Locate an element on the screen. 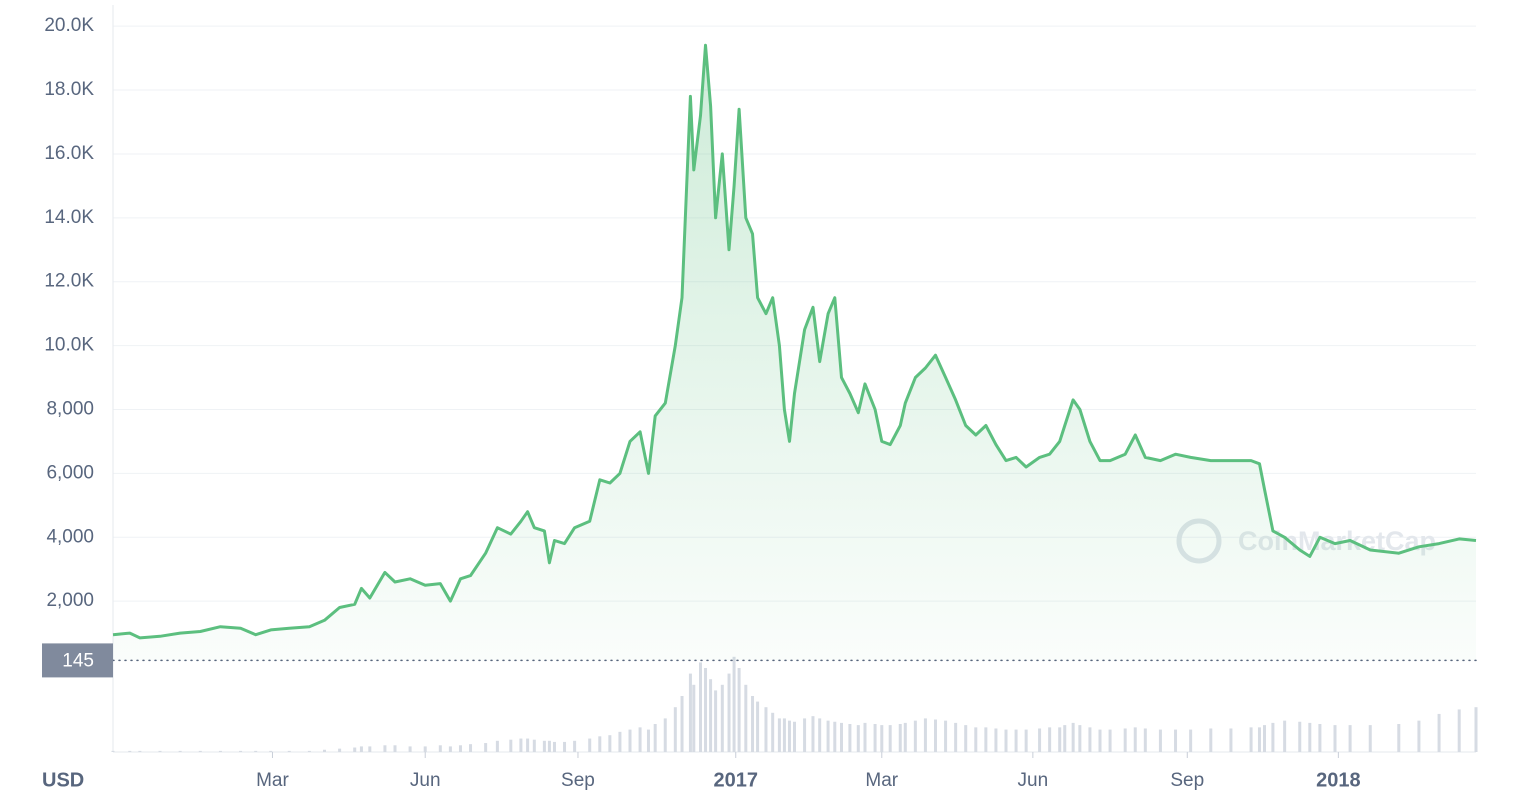 This screenshot has height=807, width=1528. y-tick-label: 18.0K is located at coordinates (69, 89).